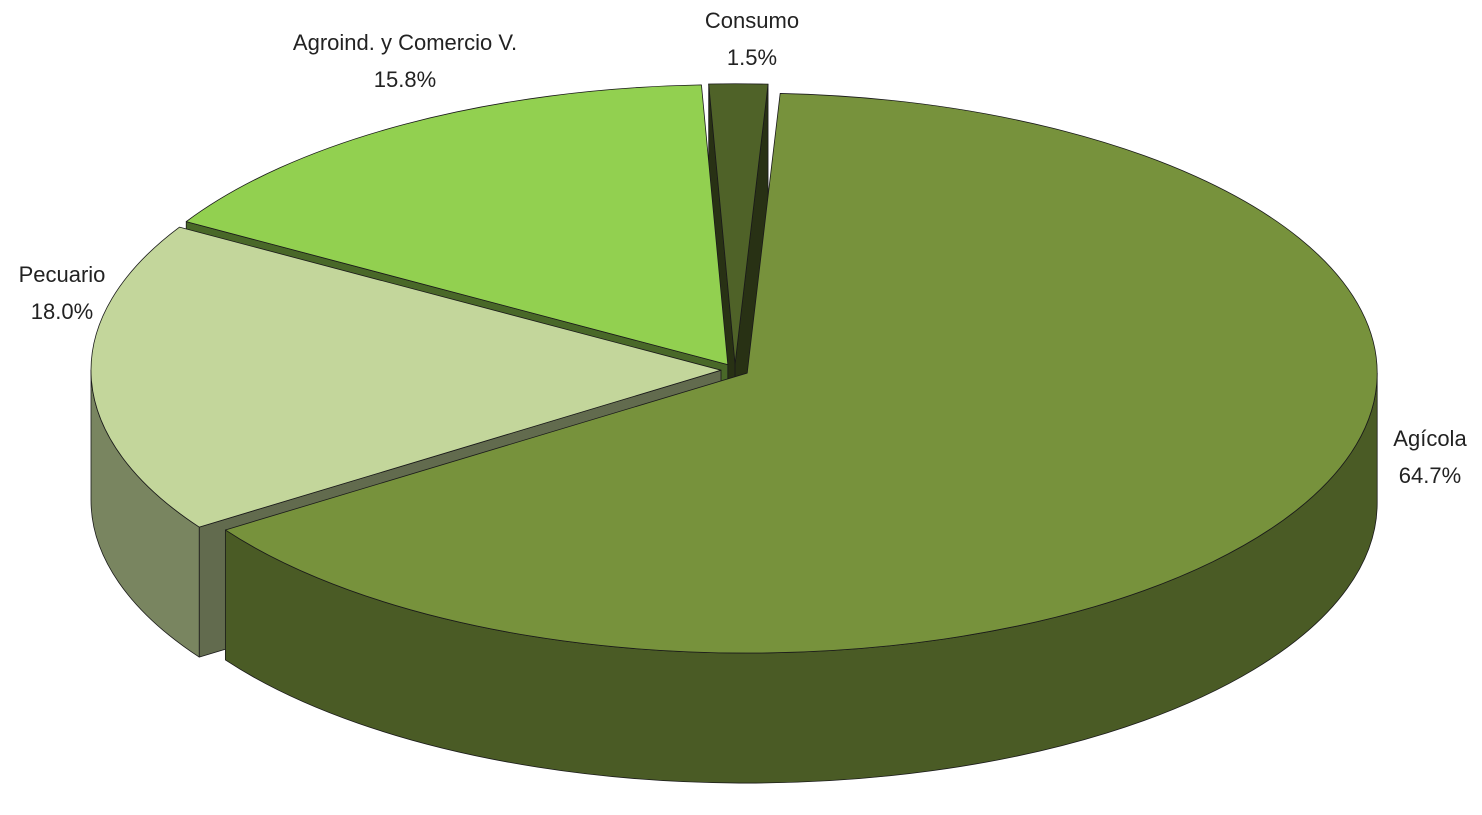 The height and width of the screenshot is (815, 1482). What do you see at coordinates (752, 20) in the screenshot?
I see `slice-label: Consumo` at bounding box center [752, 20].